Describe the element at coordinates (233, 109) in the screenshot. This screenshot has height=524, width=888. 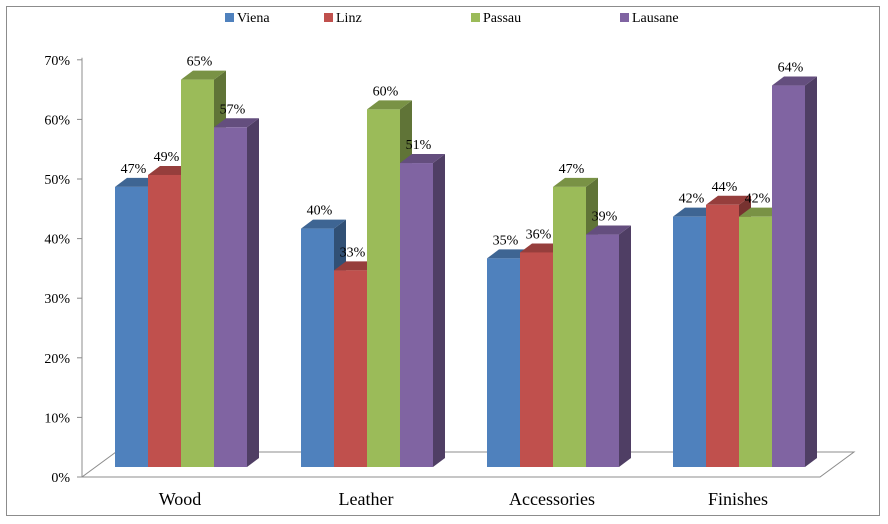
I see `data-label: 57%` at that location.